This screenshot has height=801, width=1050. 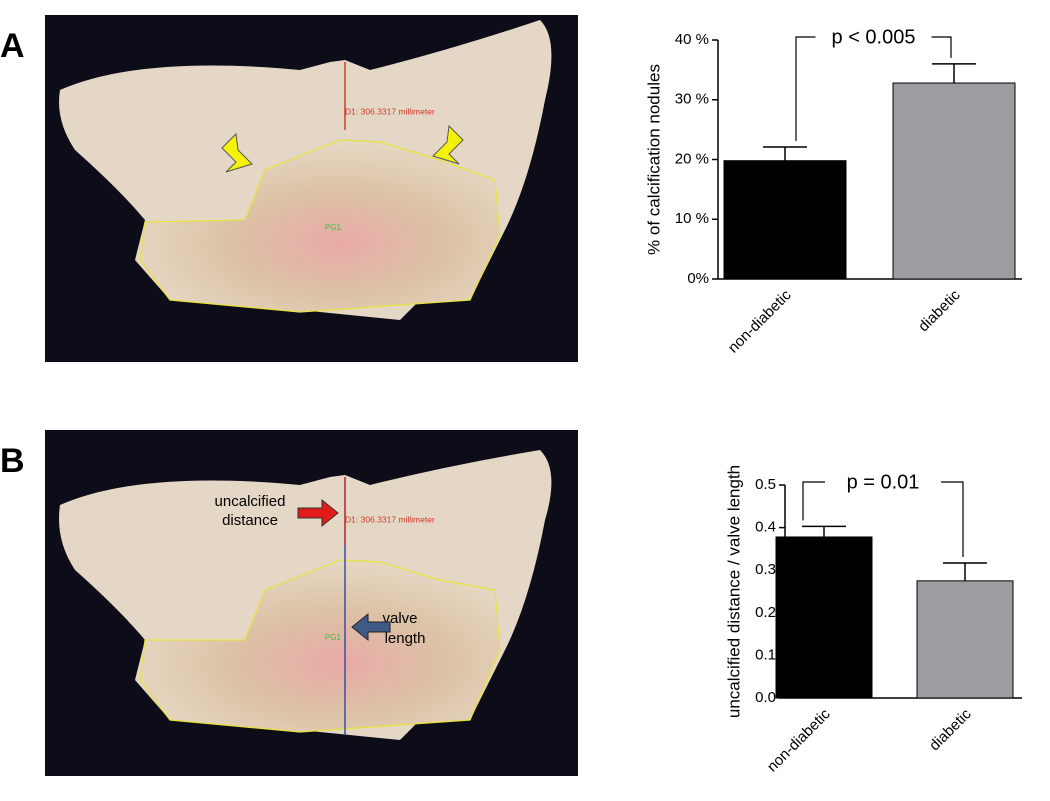 I want to click on y-tick-label: 0%, so click(x=698, y=278).